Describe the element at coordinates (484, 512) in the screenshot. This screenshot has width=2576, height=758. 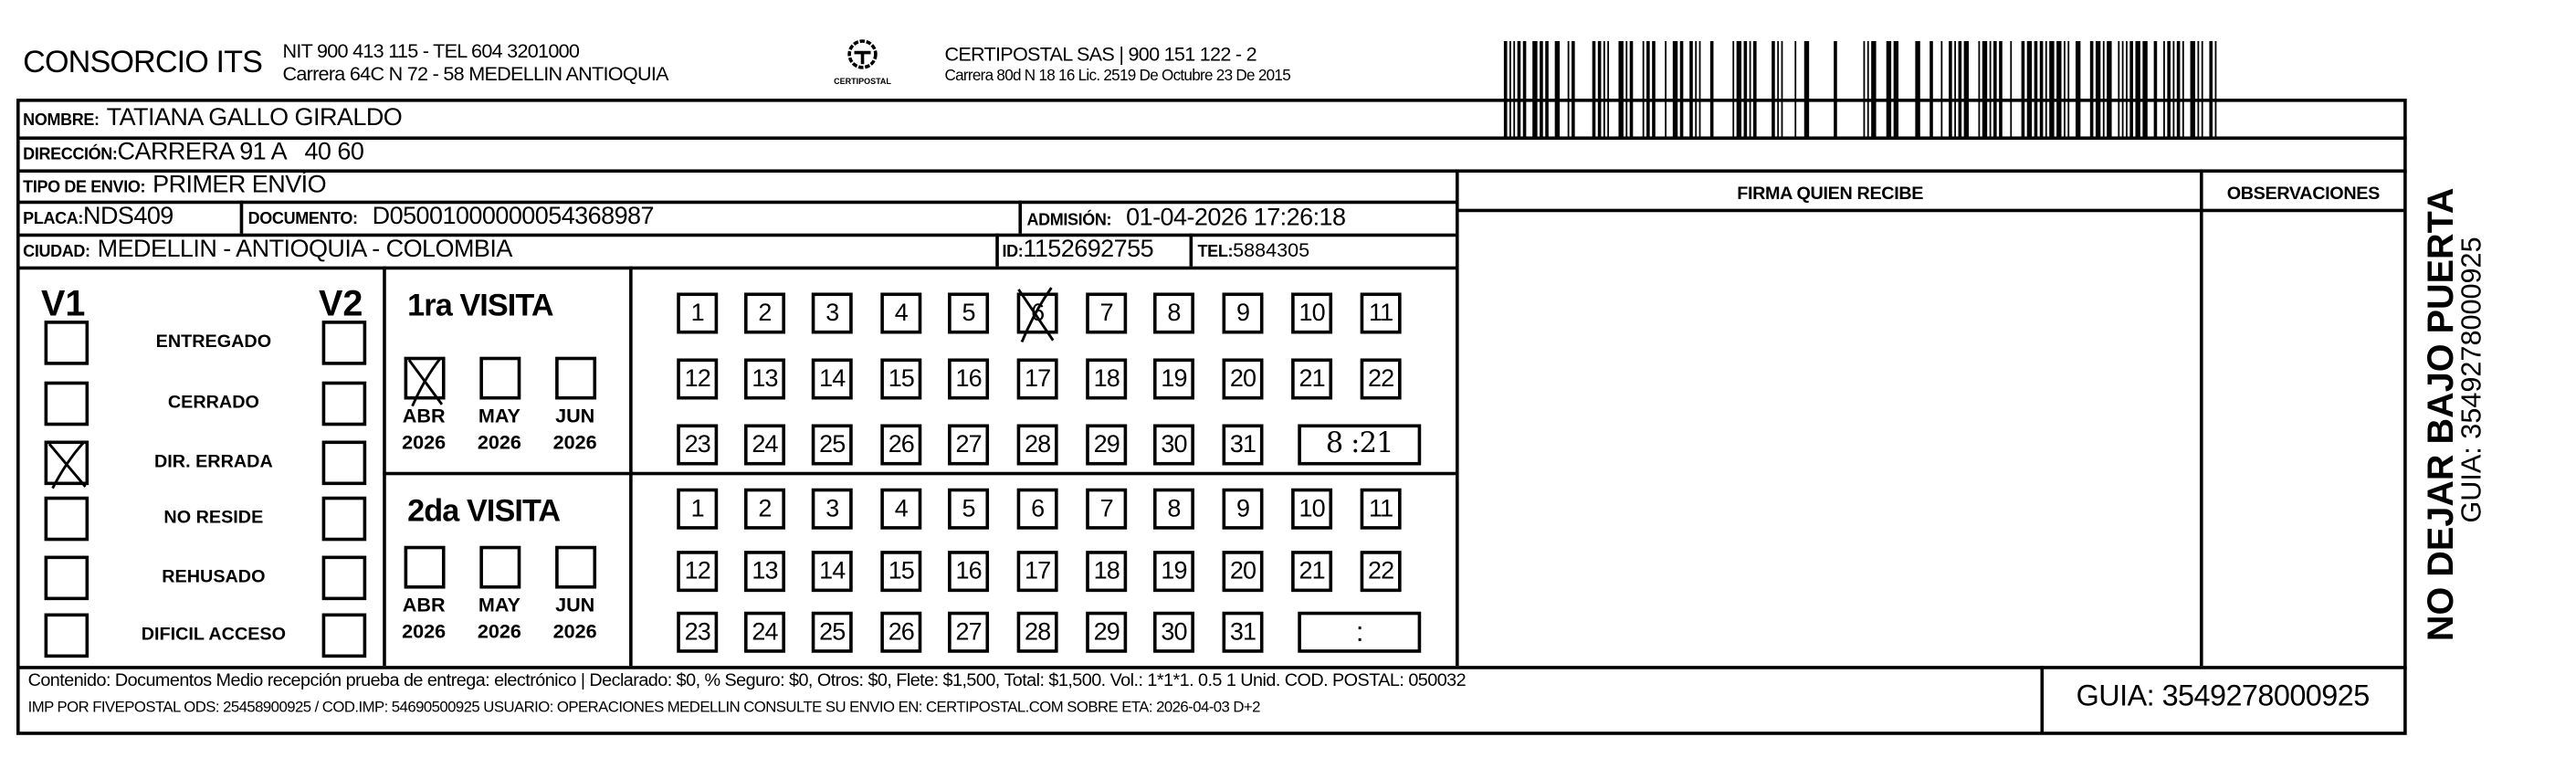
I see `visit-title: 2da VISITA` at that location.